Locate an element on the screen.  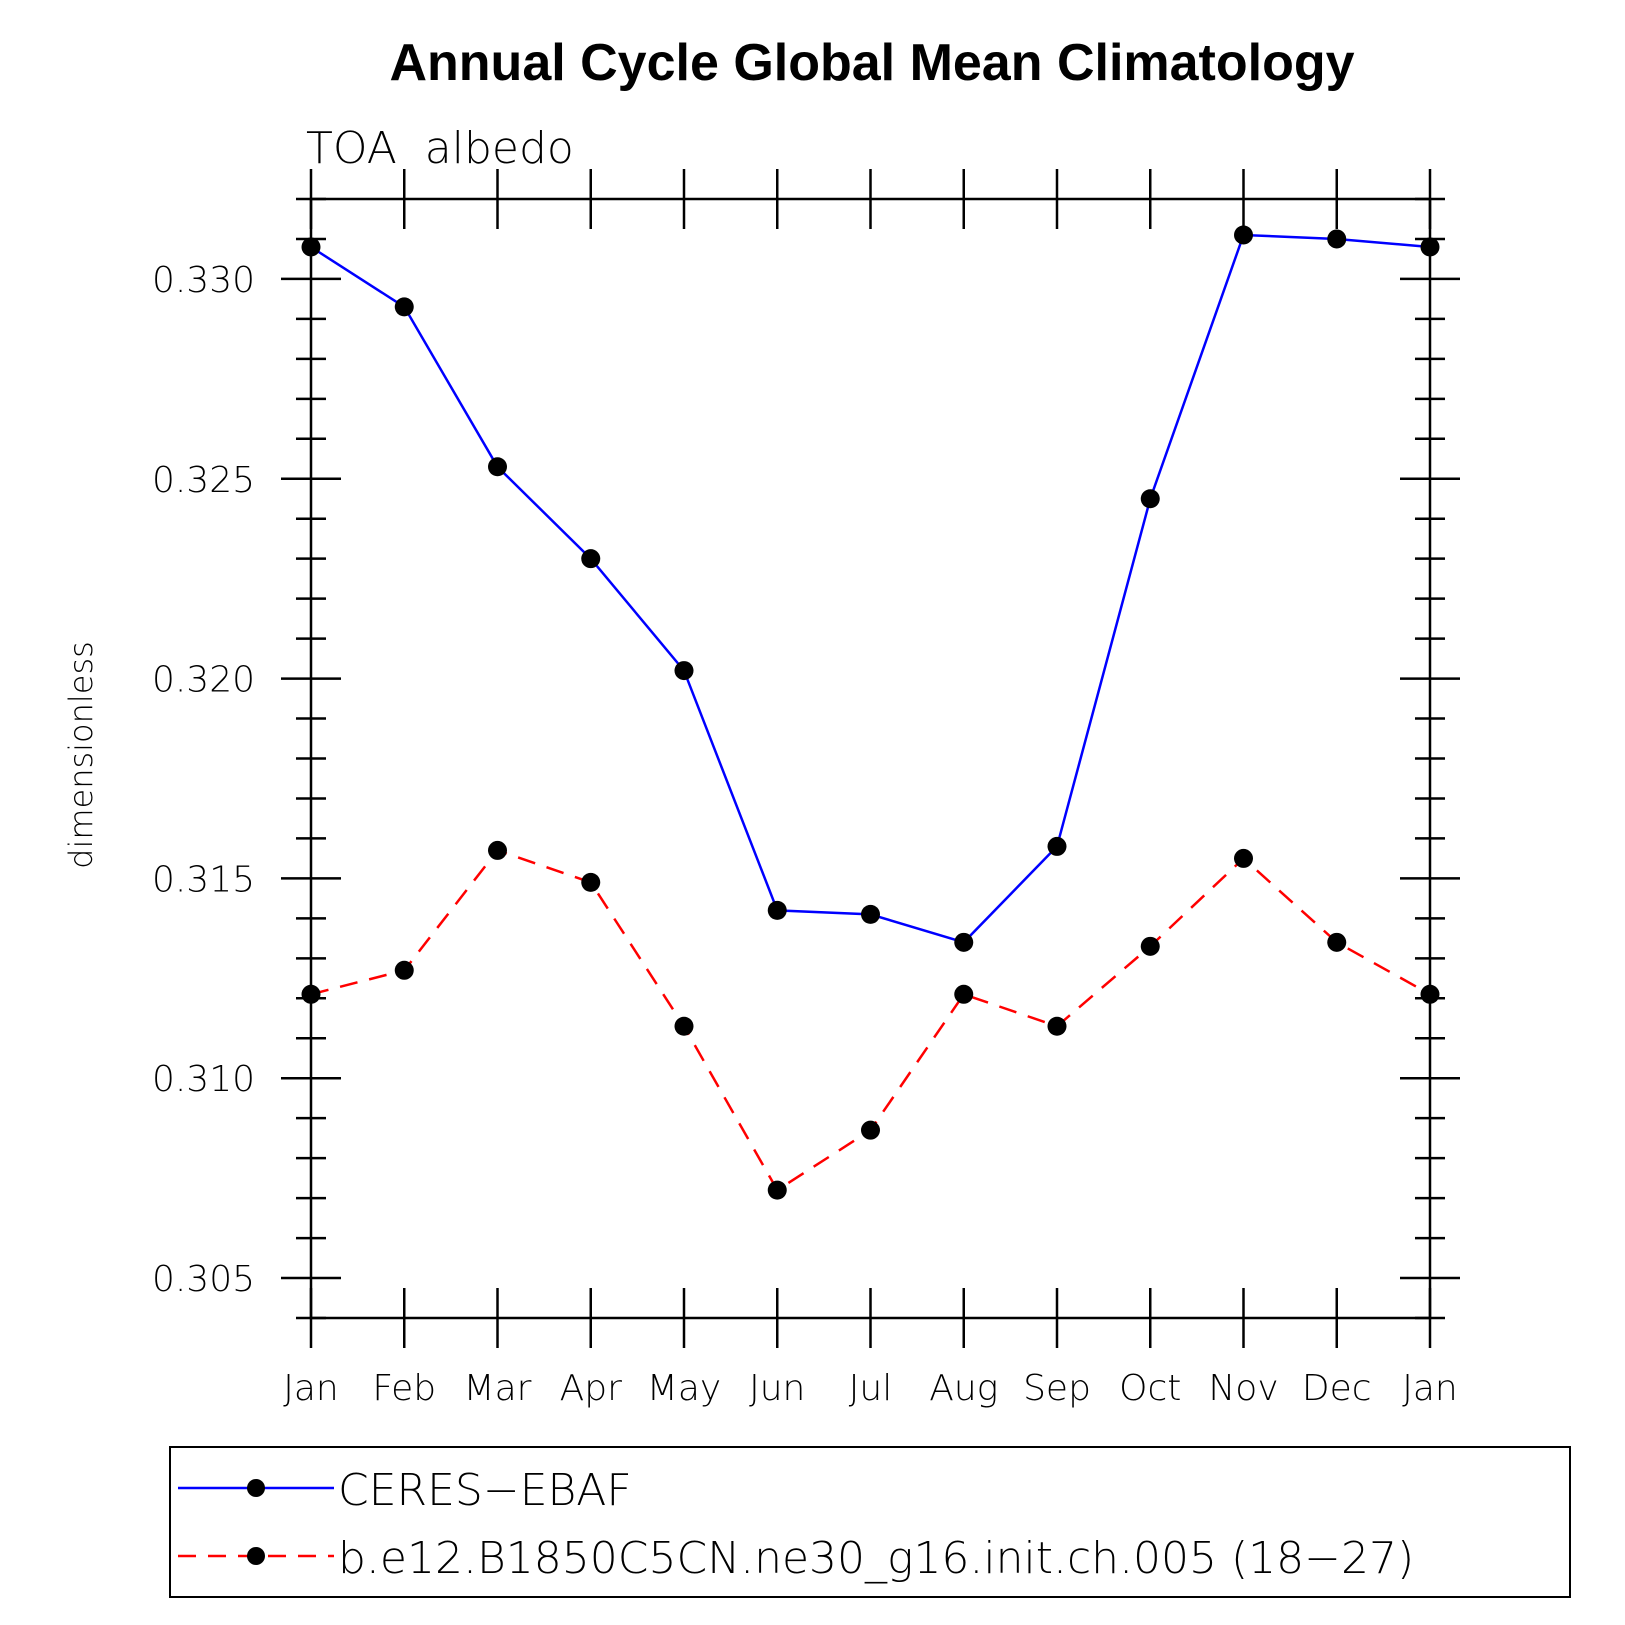
x-tick-label: Jul is located at coordinates (870, 1388).